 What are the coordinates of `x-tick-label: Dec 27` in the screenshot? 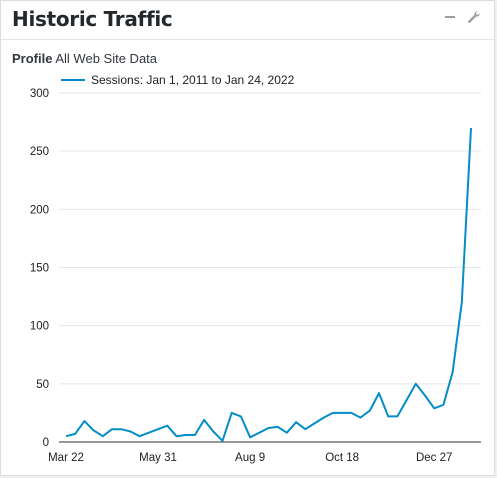 It's located at (434, 458).